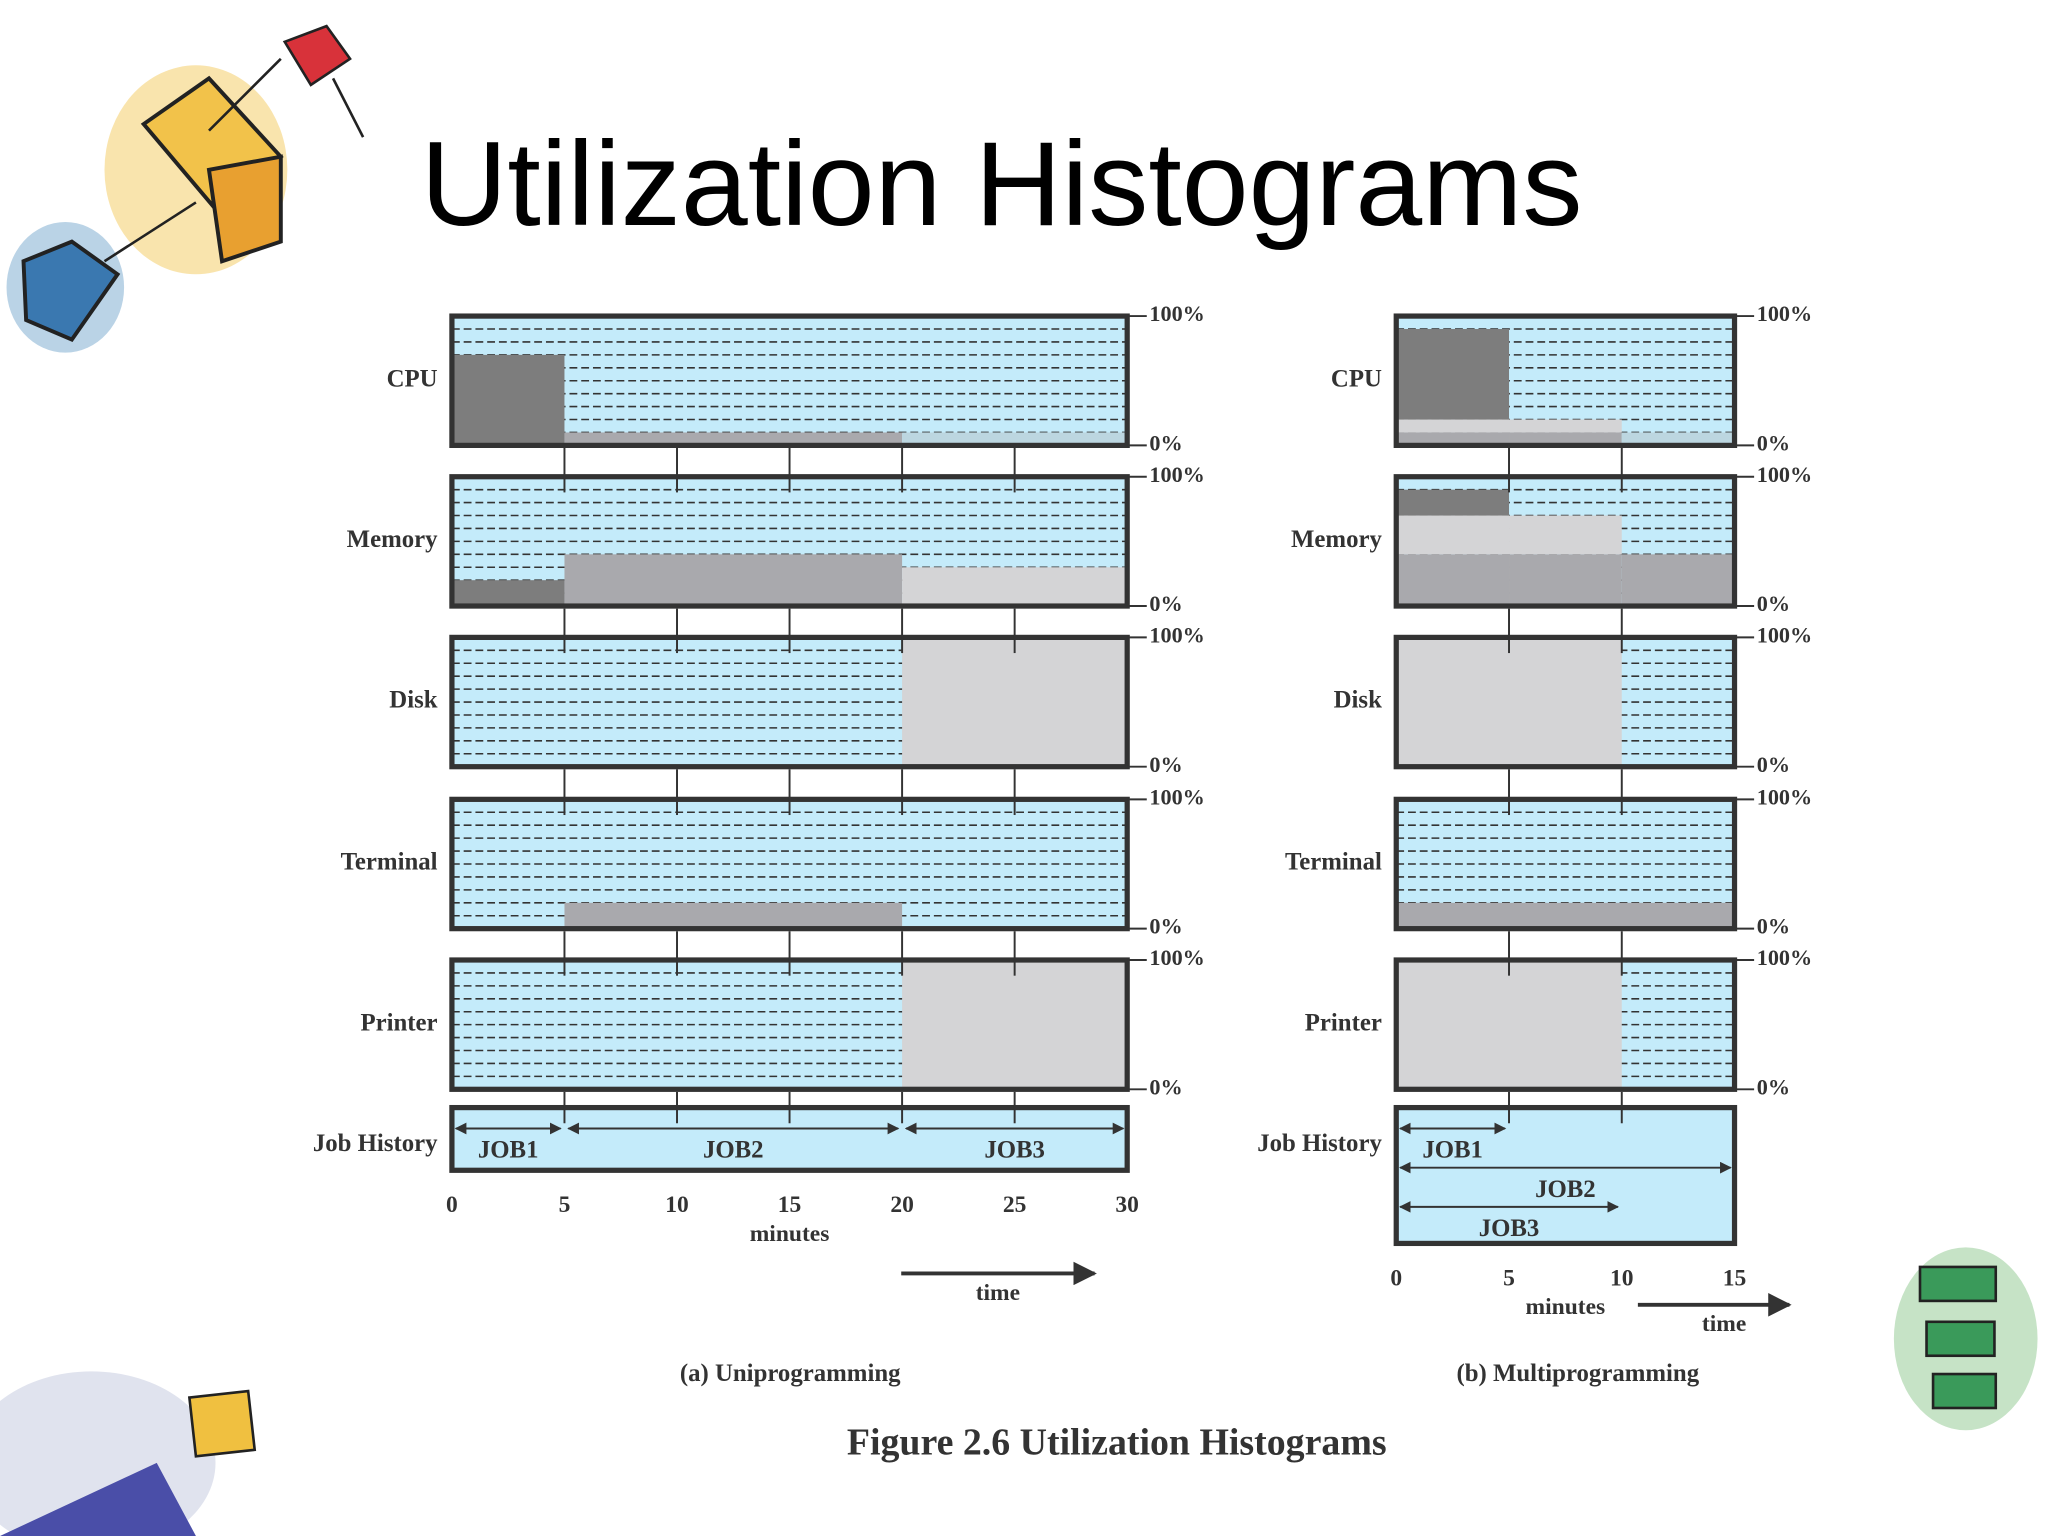 The height and width of the screenshot is (1536, 2048). Describe the element at coordinates (1015, 1205) in the screenshot. I see `x-tick-label: 25` at that location.